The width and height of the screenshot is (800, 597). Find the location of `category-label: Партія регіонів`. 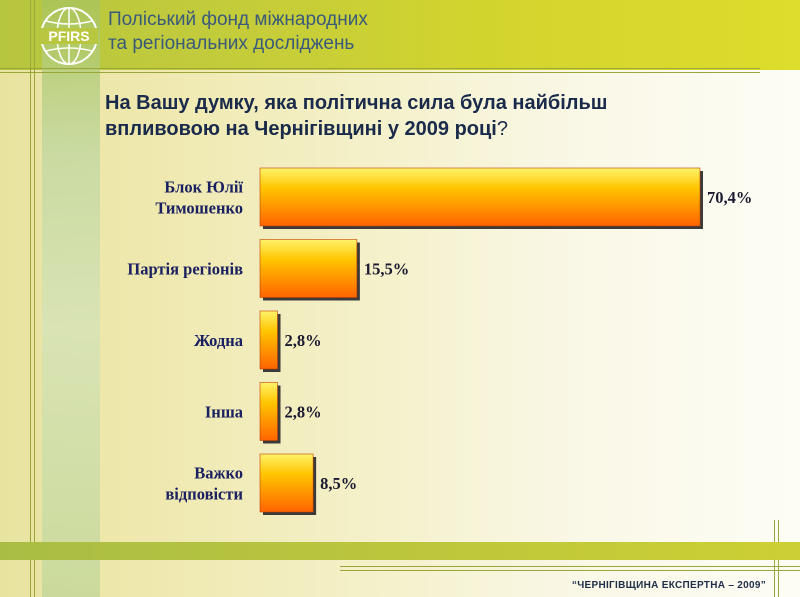

category-label: Партія регіонів is located at coordinates (185, 269).